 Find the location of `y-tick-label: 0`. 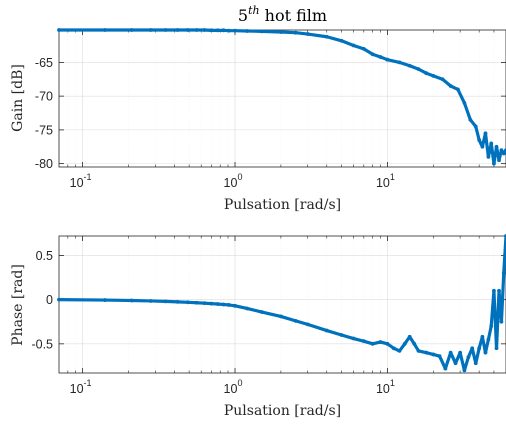

y-tick-label: 0 is located at coordinates (49, 300).